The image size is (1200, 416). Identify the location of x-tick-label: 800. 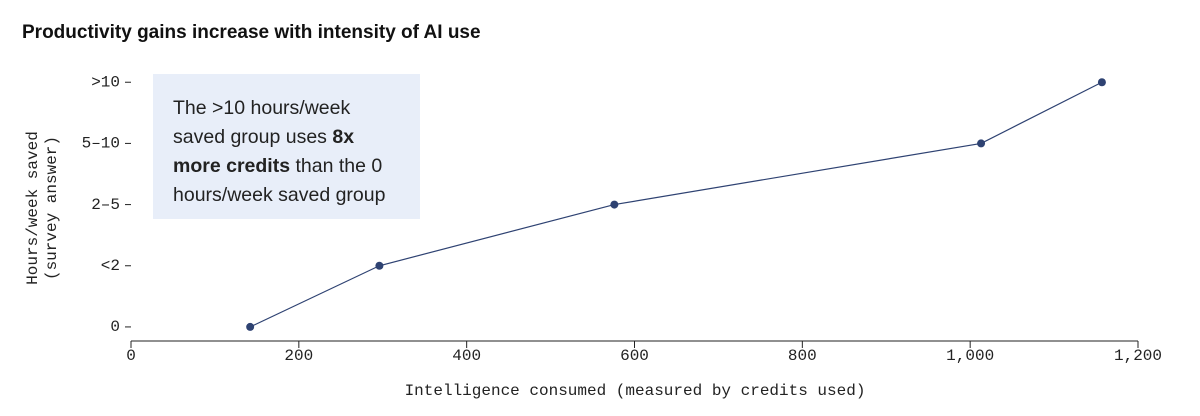
(802, 356).